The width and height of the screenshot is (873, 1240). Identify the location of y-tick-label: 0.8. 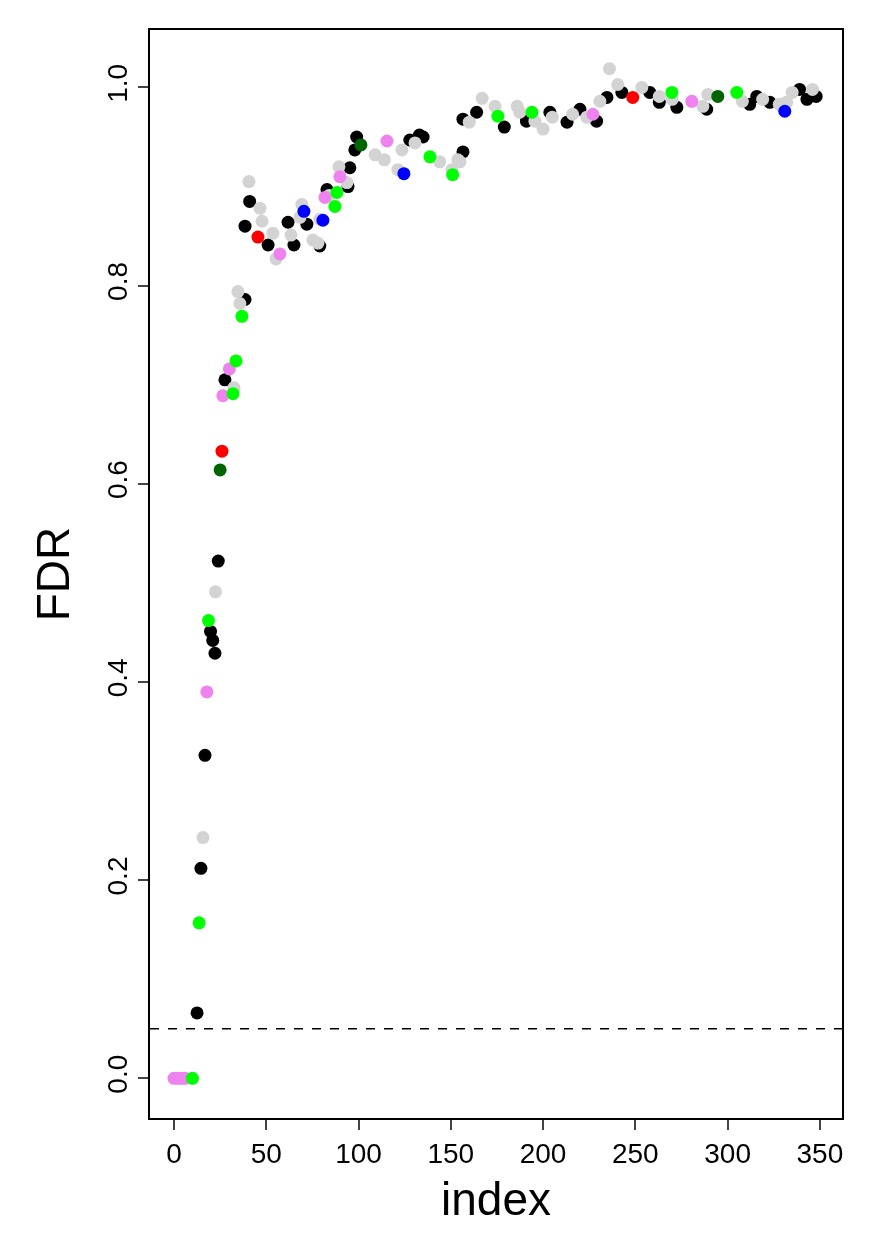
(118, 281).